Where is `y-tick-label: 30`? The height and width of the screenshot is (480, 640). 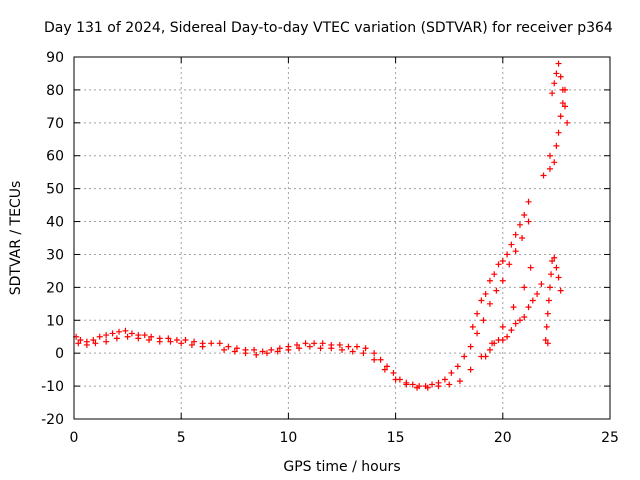
y-tick-label: 30 is located at coordinates (55, 255).